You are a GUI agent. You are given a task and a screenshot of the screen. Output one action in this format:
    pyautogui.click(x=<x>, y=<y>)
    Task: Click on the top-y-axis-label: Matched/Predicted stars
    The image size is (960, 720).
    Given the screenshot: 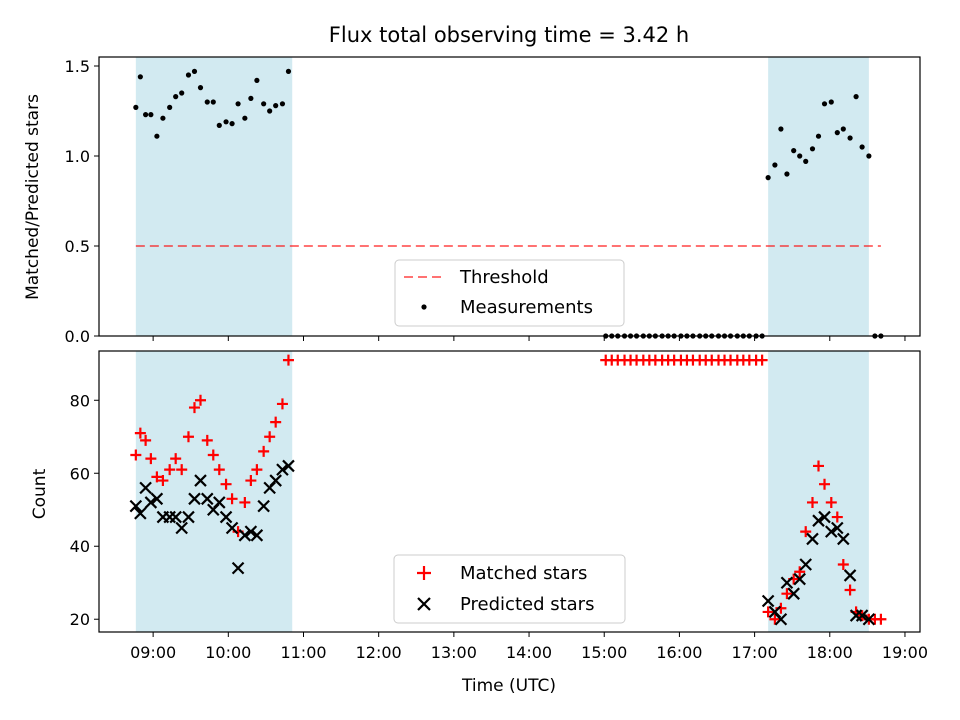 What is the action you would take?
    pyautogui.click(x=33, y=197)
    